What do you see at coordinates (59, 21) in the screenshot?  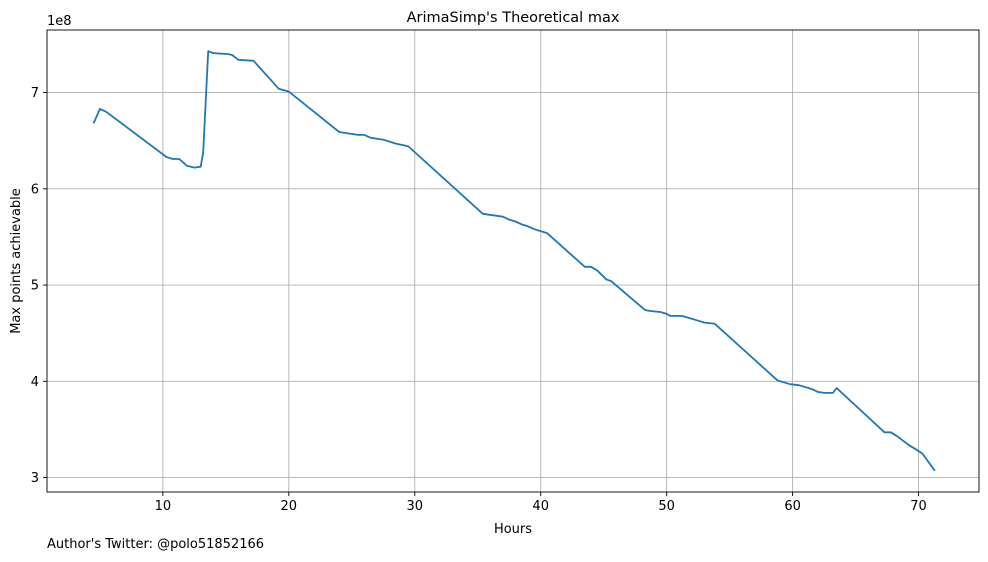 I see `y-axis-scale-label: 1e8` at bounding box center [59, 21].